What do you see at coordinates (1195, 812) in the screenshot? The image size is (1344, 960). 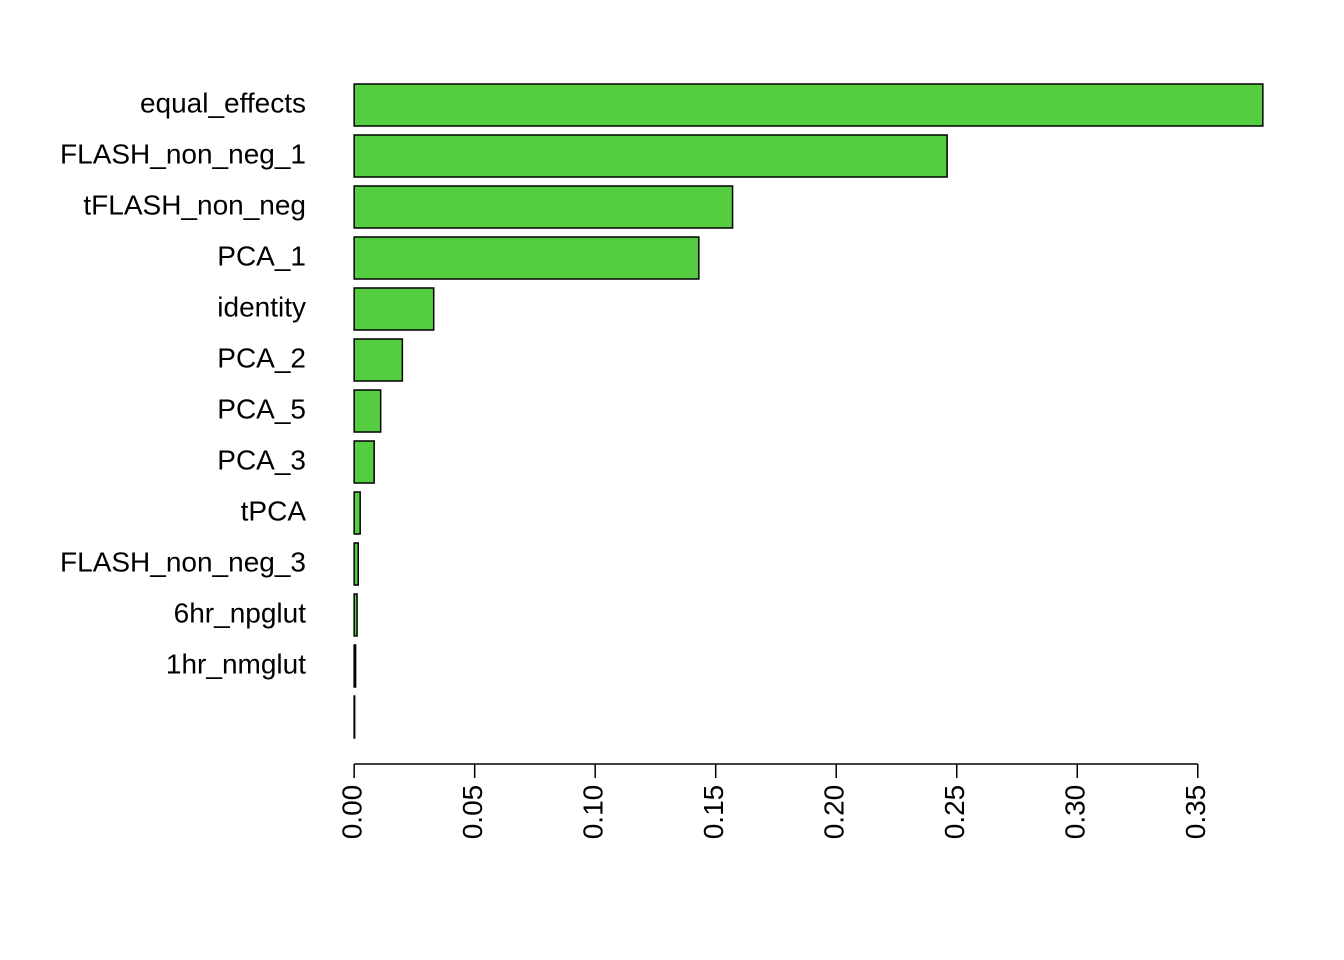 I see `x-tick-label: 0.35` at bounding box center [1195, 812].